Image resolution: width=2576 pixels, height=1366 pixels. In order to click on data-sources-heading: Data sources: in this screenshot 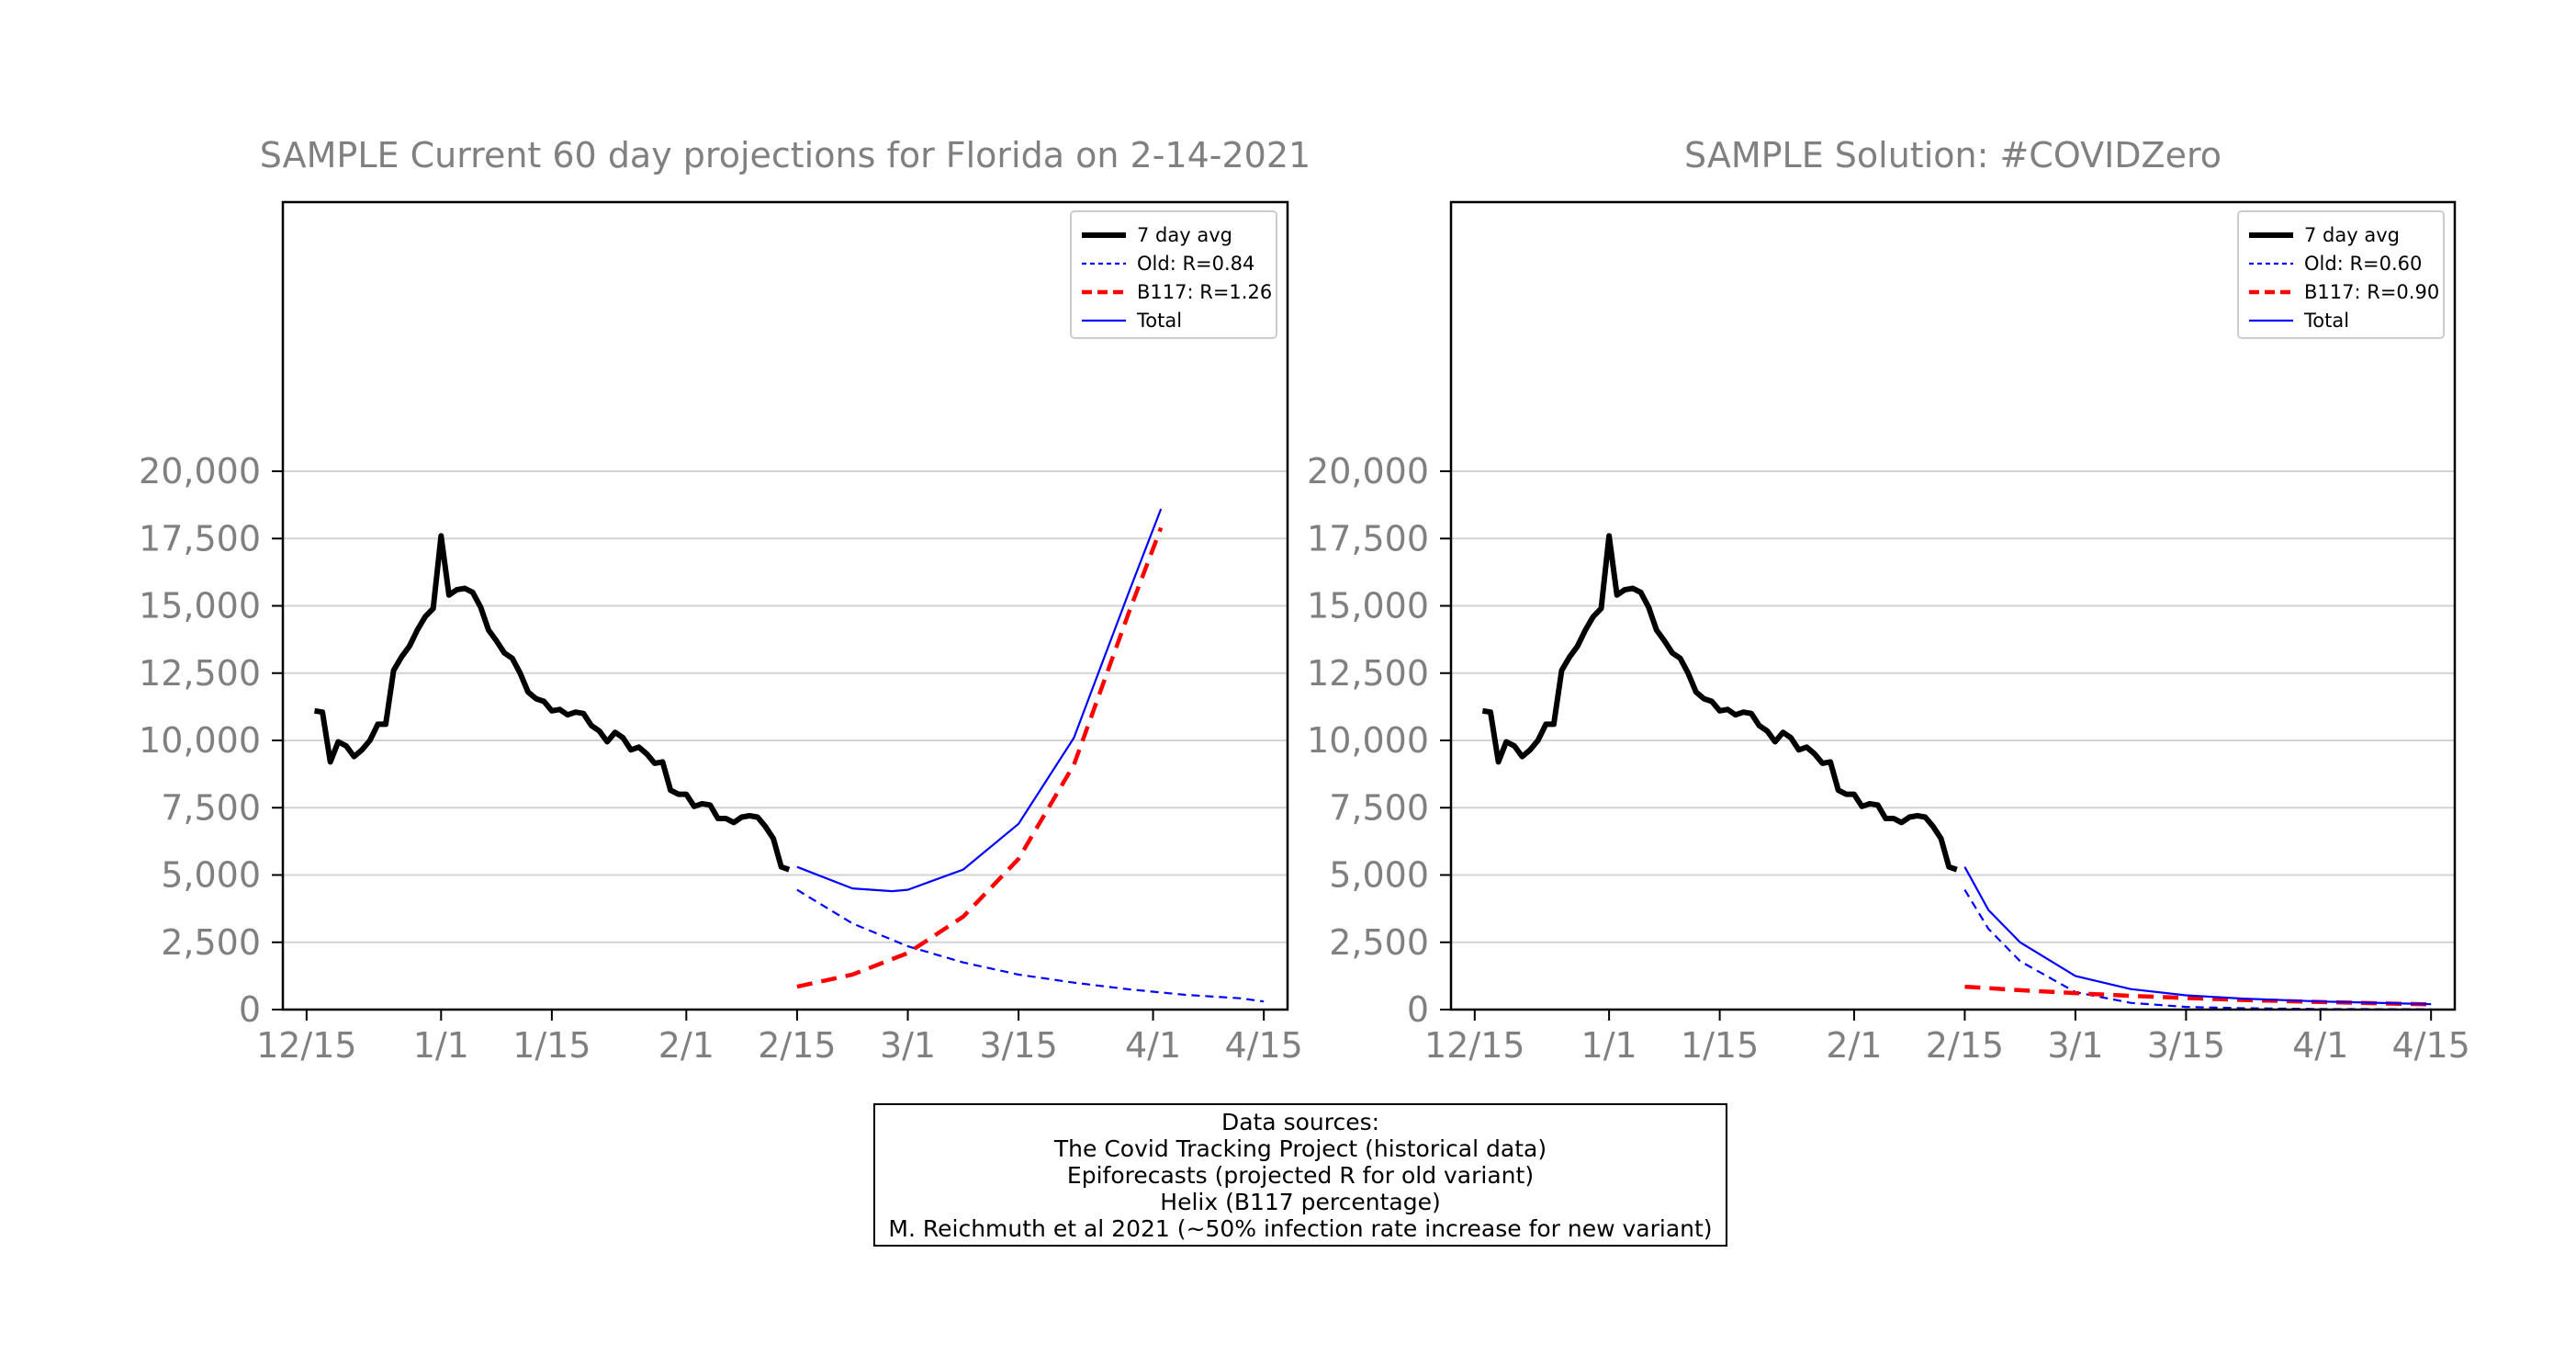, I will do `click(1300, 1121)`.